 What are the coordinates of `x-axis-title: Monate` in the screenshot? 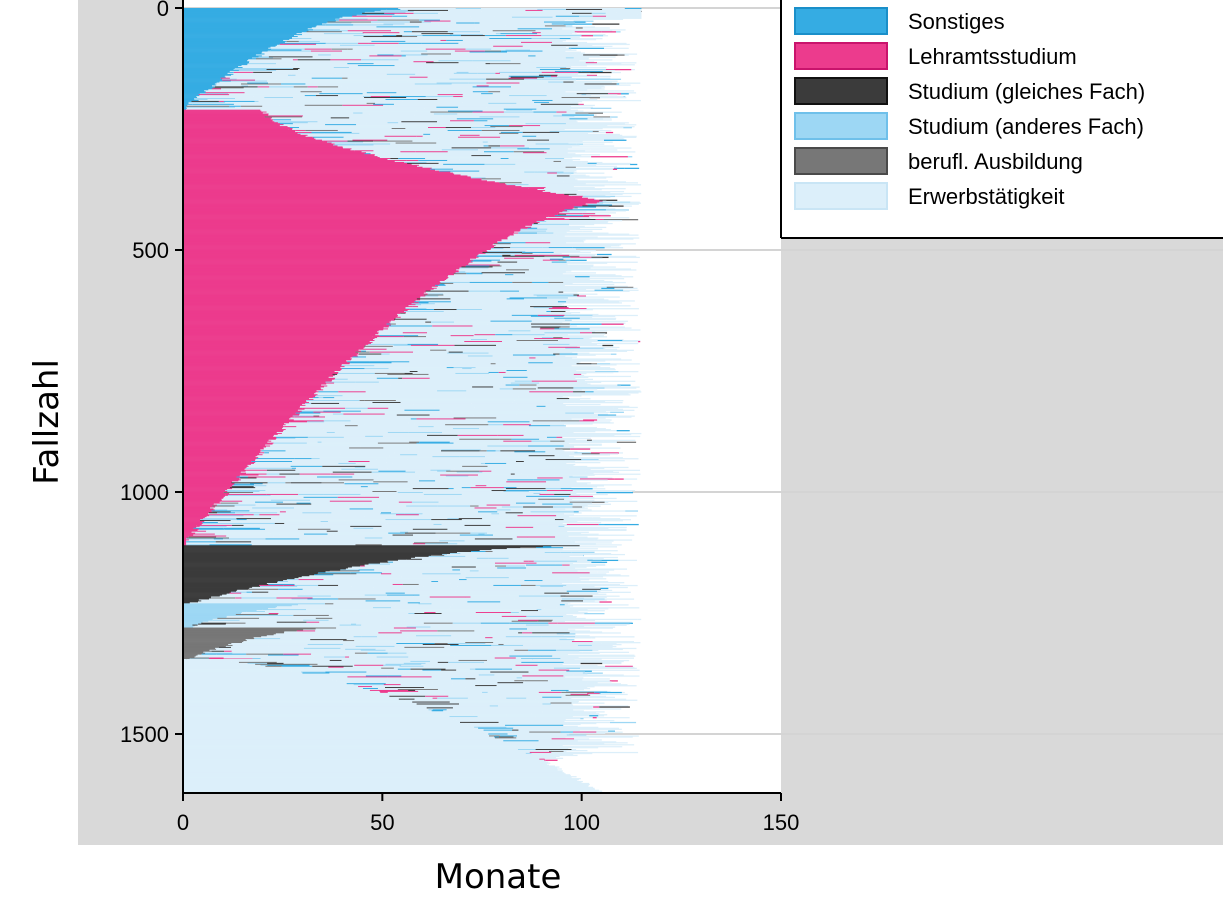 It's located at (498, 877).